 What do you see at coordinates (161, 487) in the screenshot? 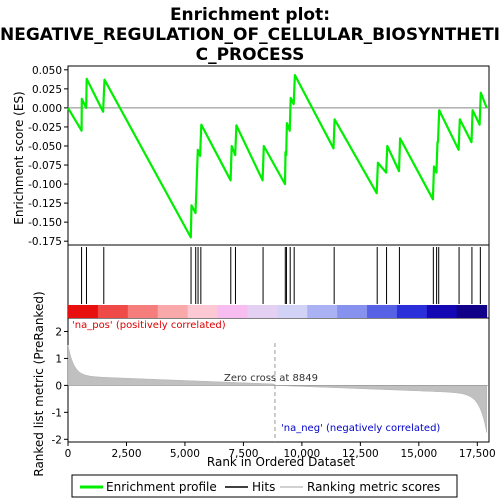
I see `legend-enrichment-label: Enrichment profile` at bounding box center [161, 487].